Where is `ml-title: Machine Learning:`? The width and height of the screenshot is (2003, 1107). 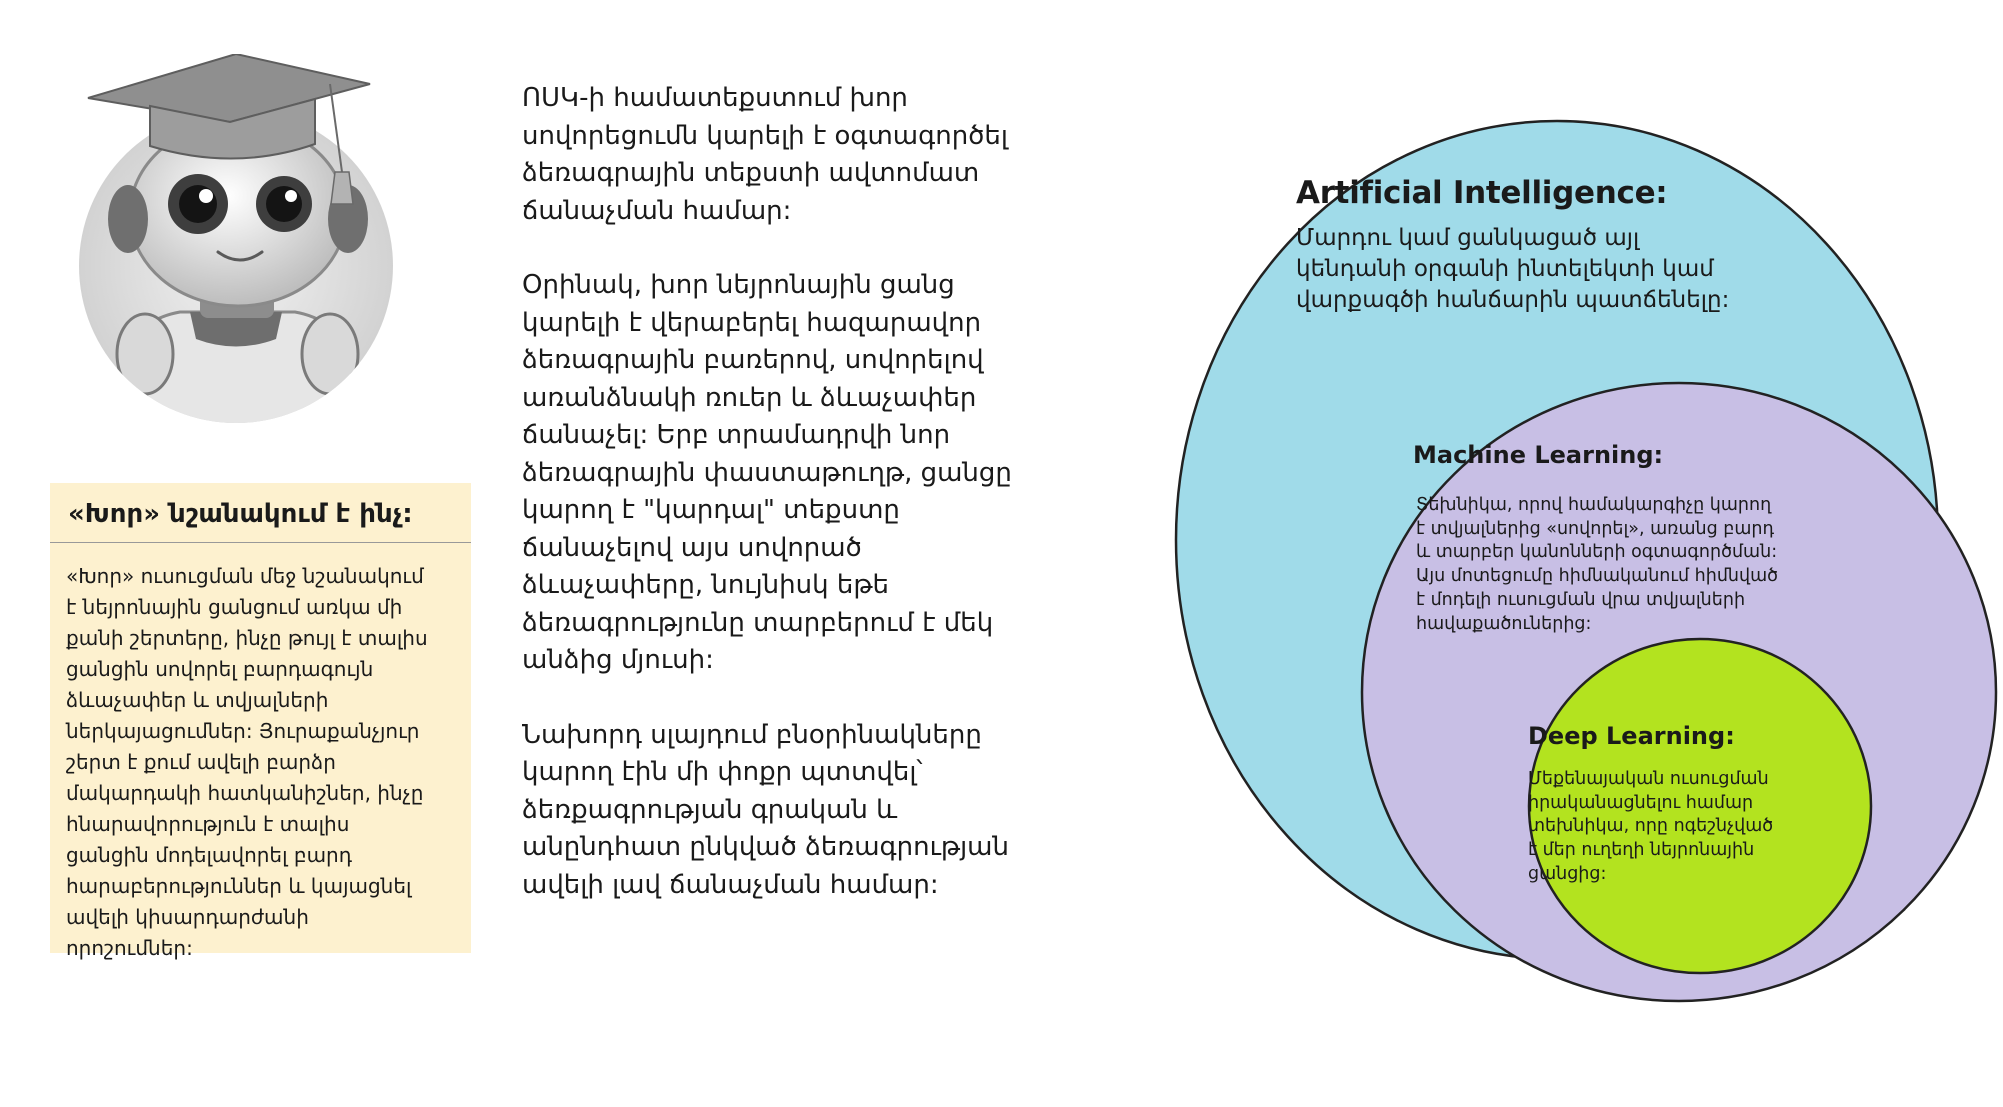
ml-title: Machine Learning: is located at coordinates (1538, 455).